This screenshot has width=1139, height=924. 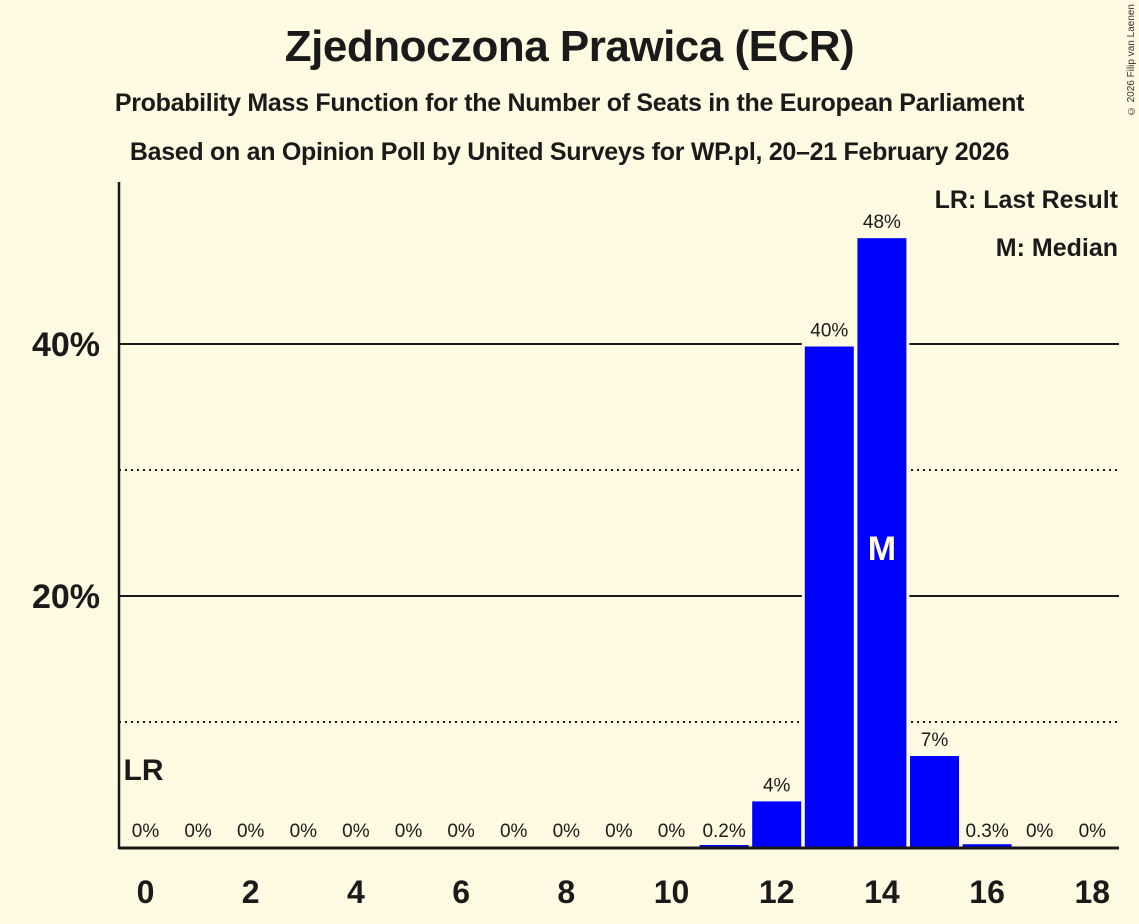 What do you see at coordinates (66, 597) in the screenshot?
I see `y-tick-label: 20%` at bounding box center [66, 597].